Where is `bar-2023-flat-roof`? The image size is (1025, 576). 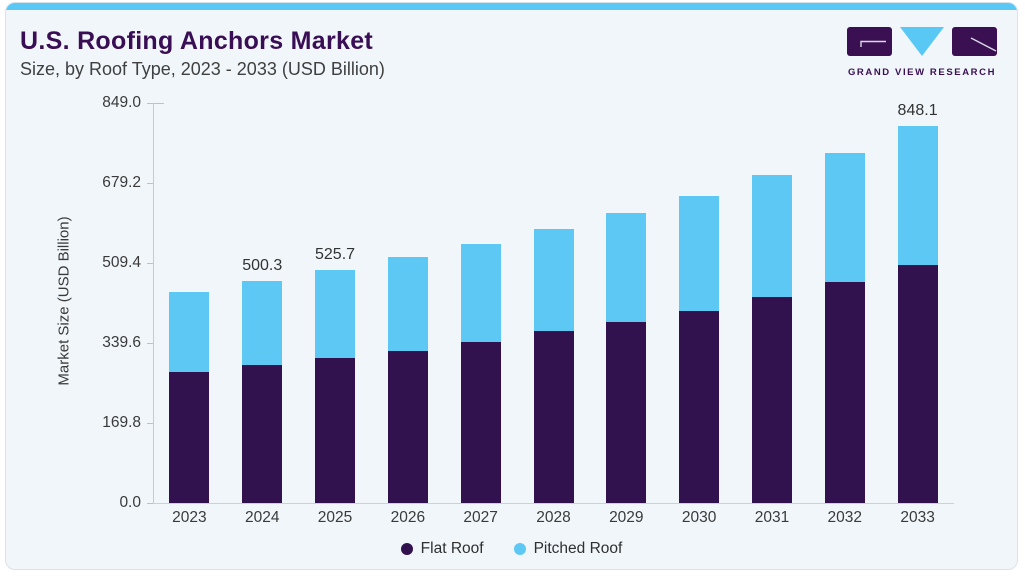
bar-2023-flat-roof is located at coordinates (189, 437).